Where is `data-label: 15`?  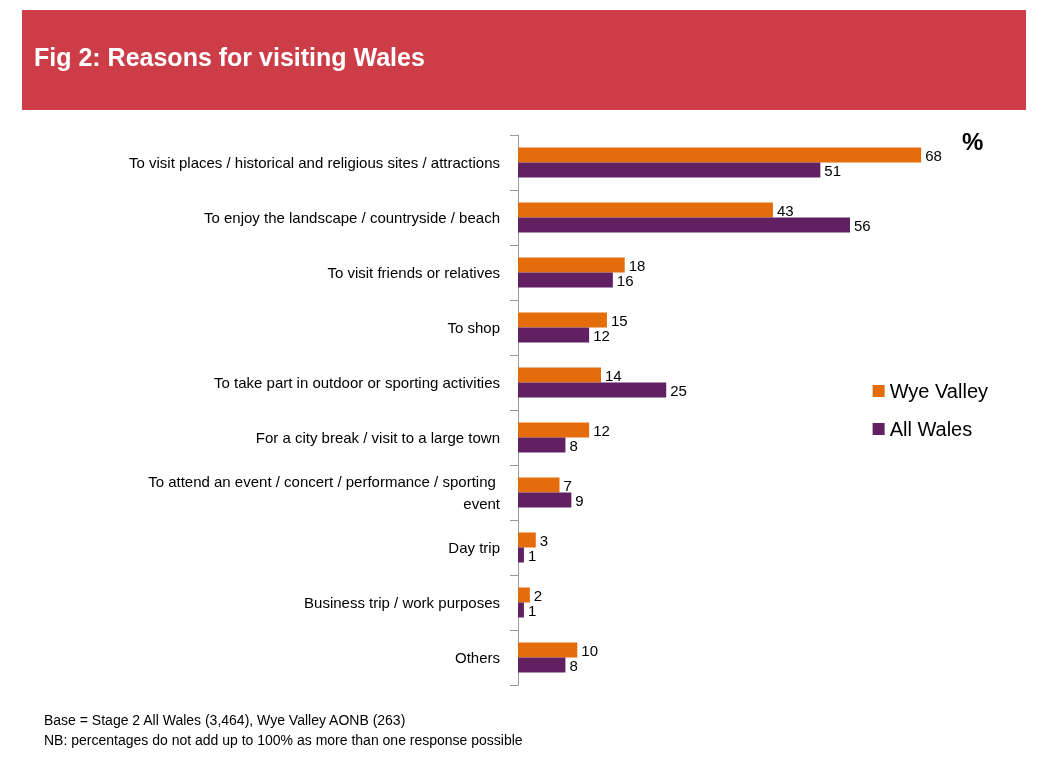 data-label: 15 is located at coordinates (619, 320).